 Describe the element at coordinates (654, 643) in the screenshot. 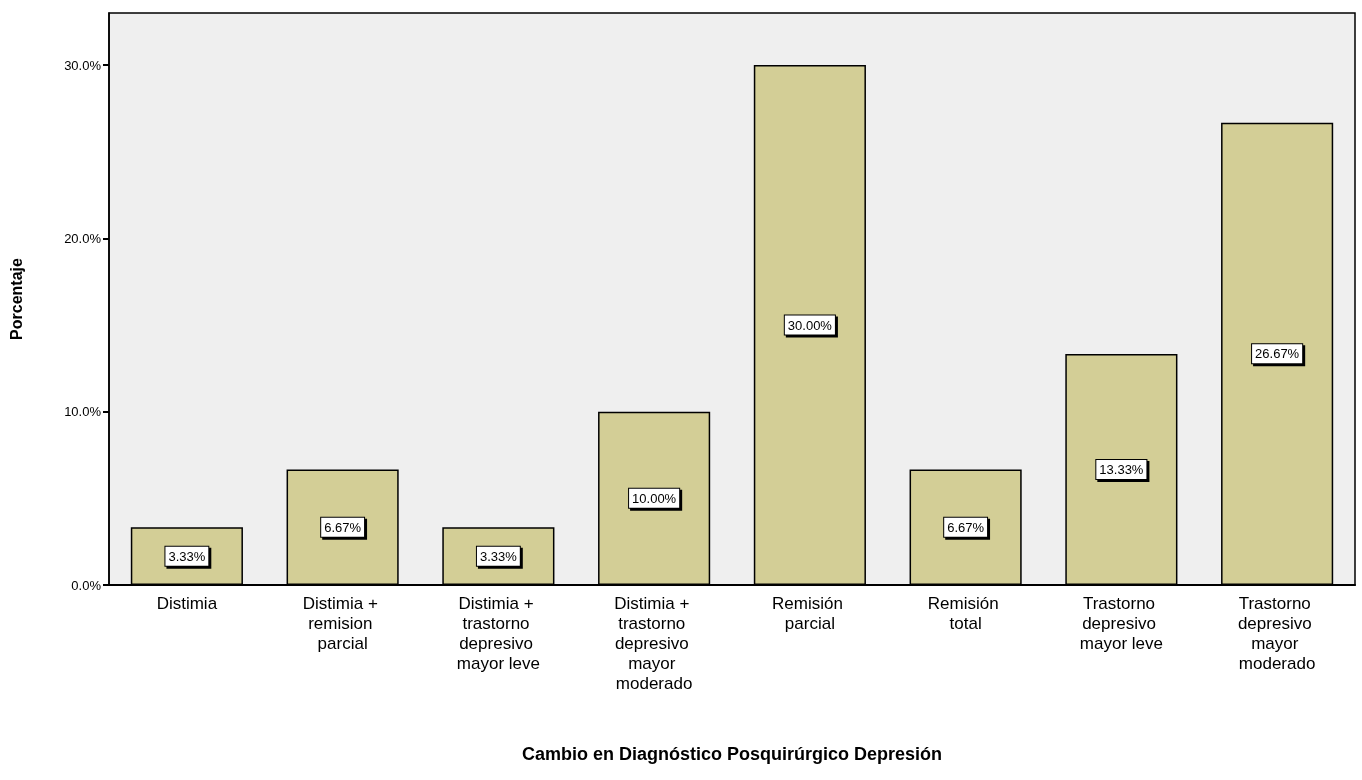

I see `x-tick-label: Distimia + trastorno depresivo mayor moderado` at that location.